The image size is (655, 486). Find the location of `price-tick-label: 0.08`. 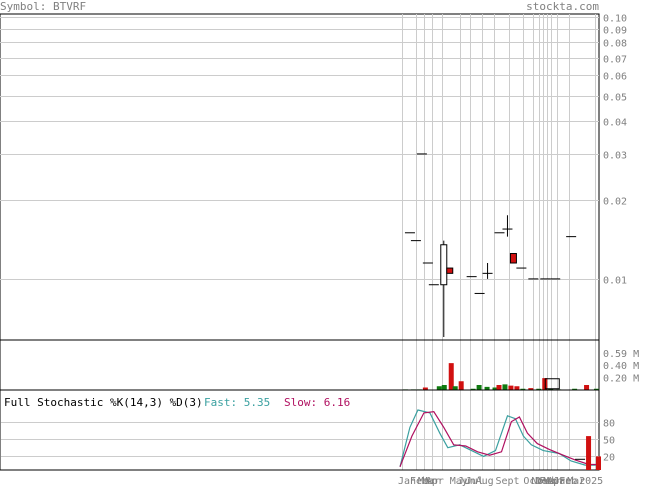

price-tick-label: 0.08 is located at coordinates (615, 44).